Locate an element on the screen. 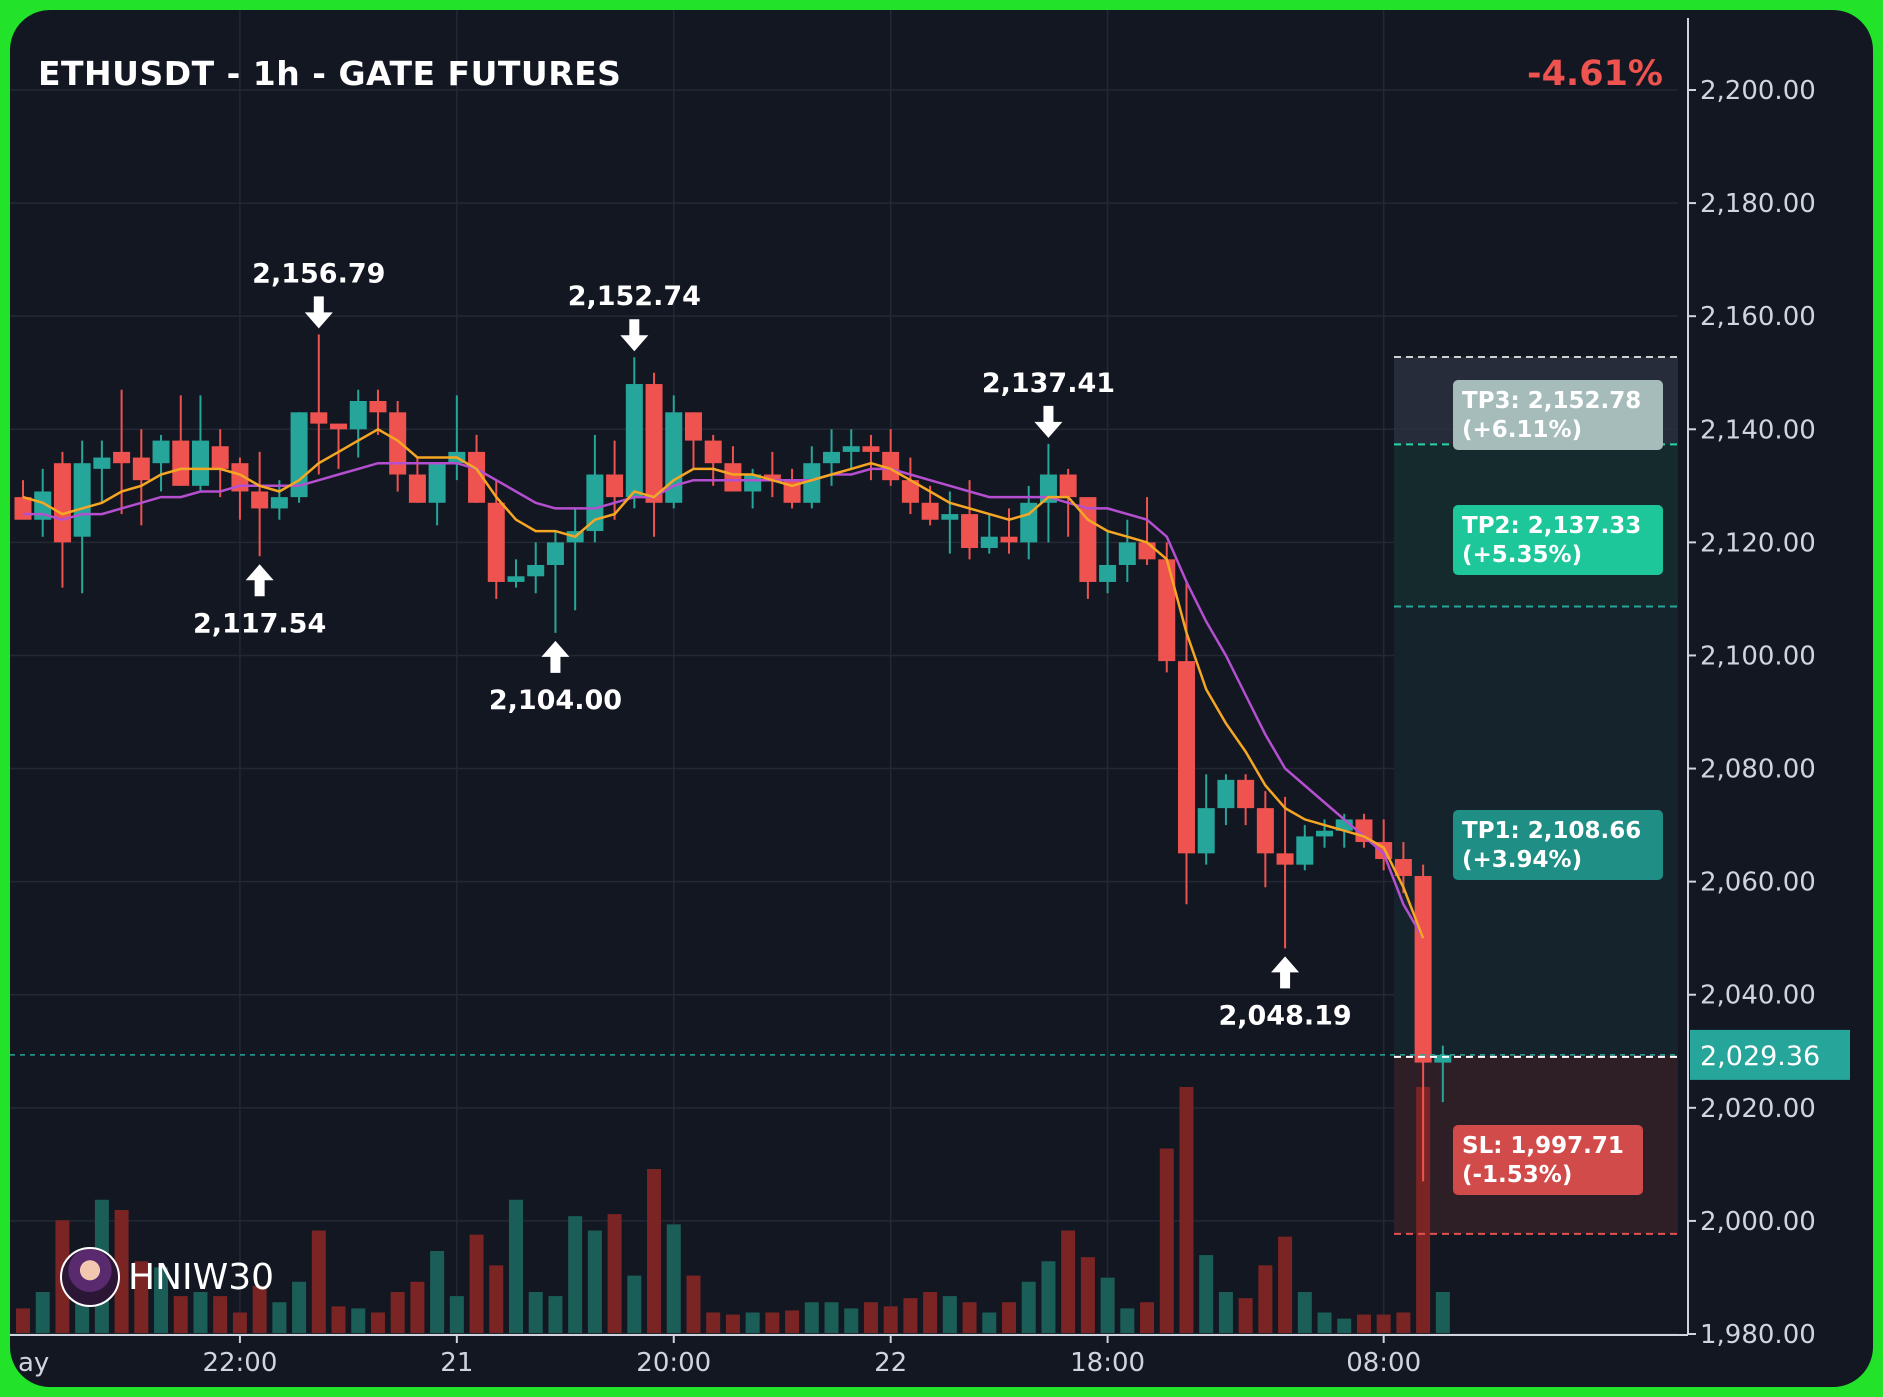 This screenshot has height=1397, width=1883. watermark-label: HNIW30 is located at coordinates (201, 1277).